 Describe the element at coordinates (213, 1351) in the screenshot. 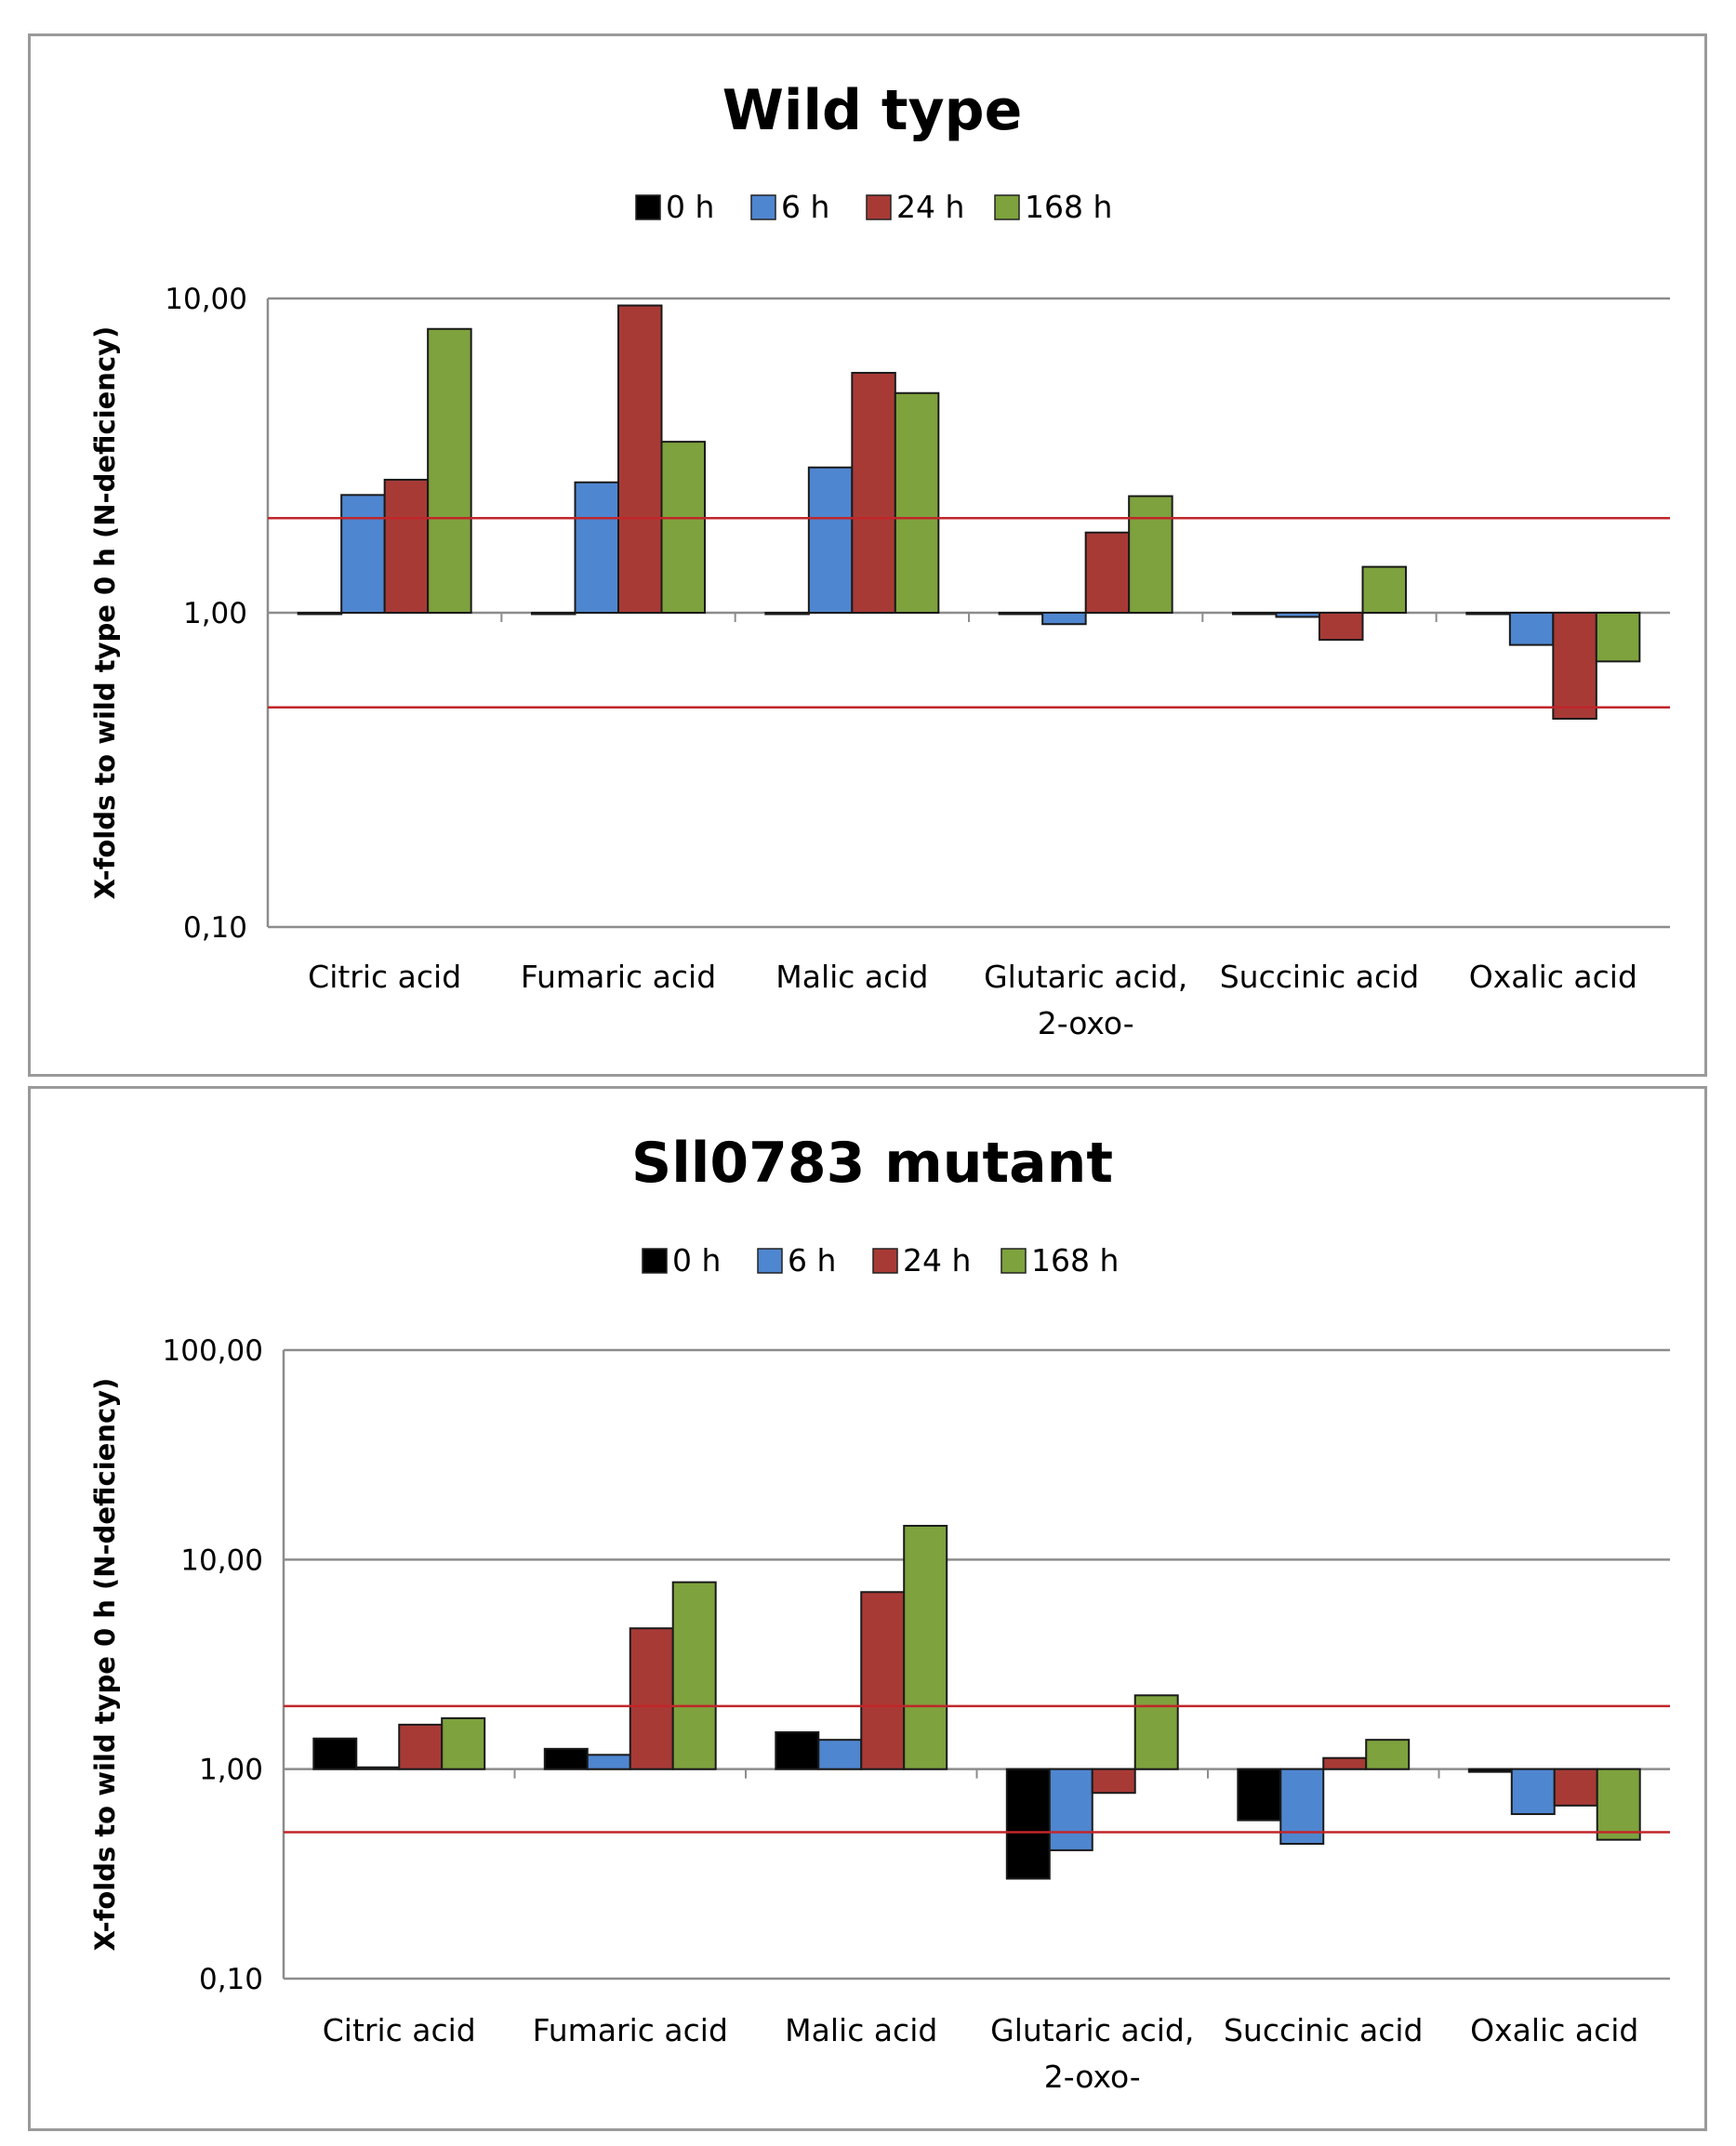

I see `y-tick-label: 100,00` at that location.